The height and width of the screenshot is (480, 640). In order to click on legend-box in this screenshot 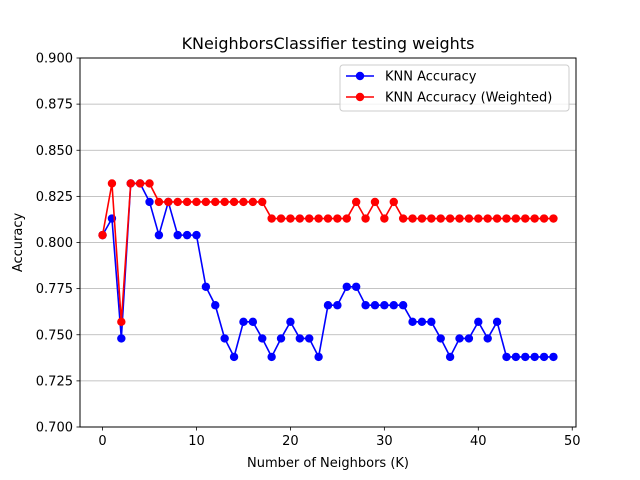, I will do `click(454, 88)`.